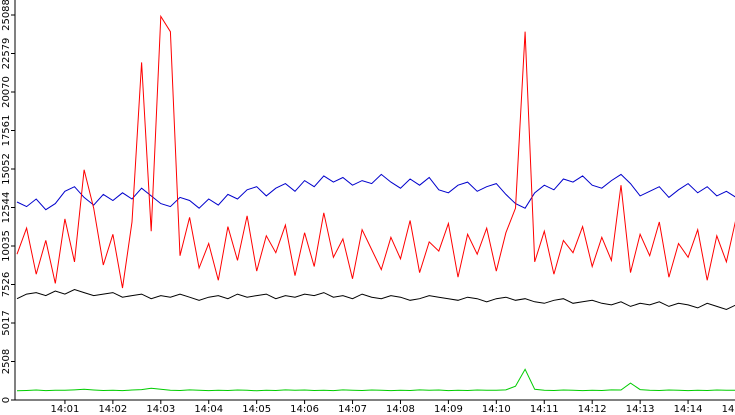 This screenshot has width=735, height=415. Describe the element at coordinates (208, 409) in the screenshot. I see `x-tick-label: 14:04` at that location.